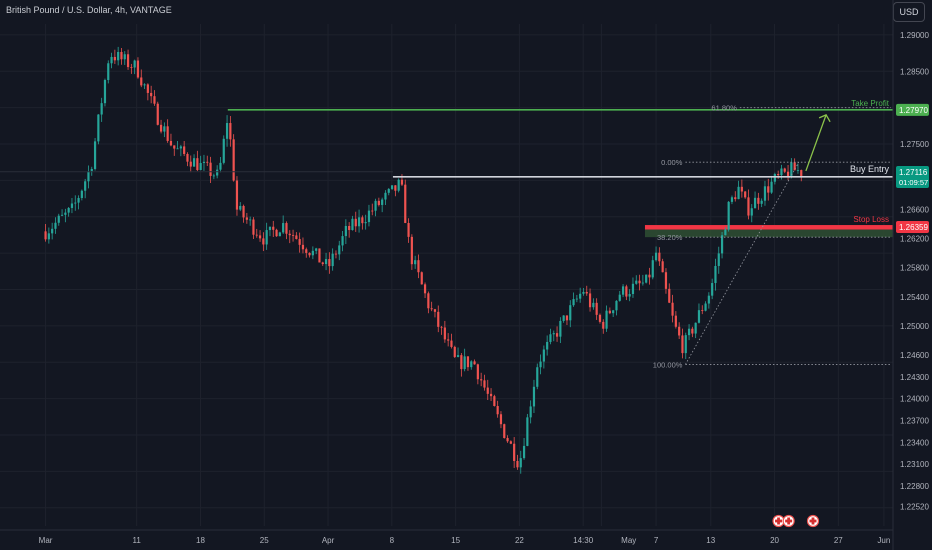  What do you see at coordinates (914, 377) in the screenshot?
I see `price-tick-label: 1.24300` at bounding box center [914, 377].